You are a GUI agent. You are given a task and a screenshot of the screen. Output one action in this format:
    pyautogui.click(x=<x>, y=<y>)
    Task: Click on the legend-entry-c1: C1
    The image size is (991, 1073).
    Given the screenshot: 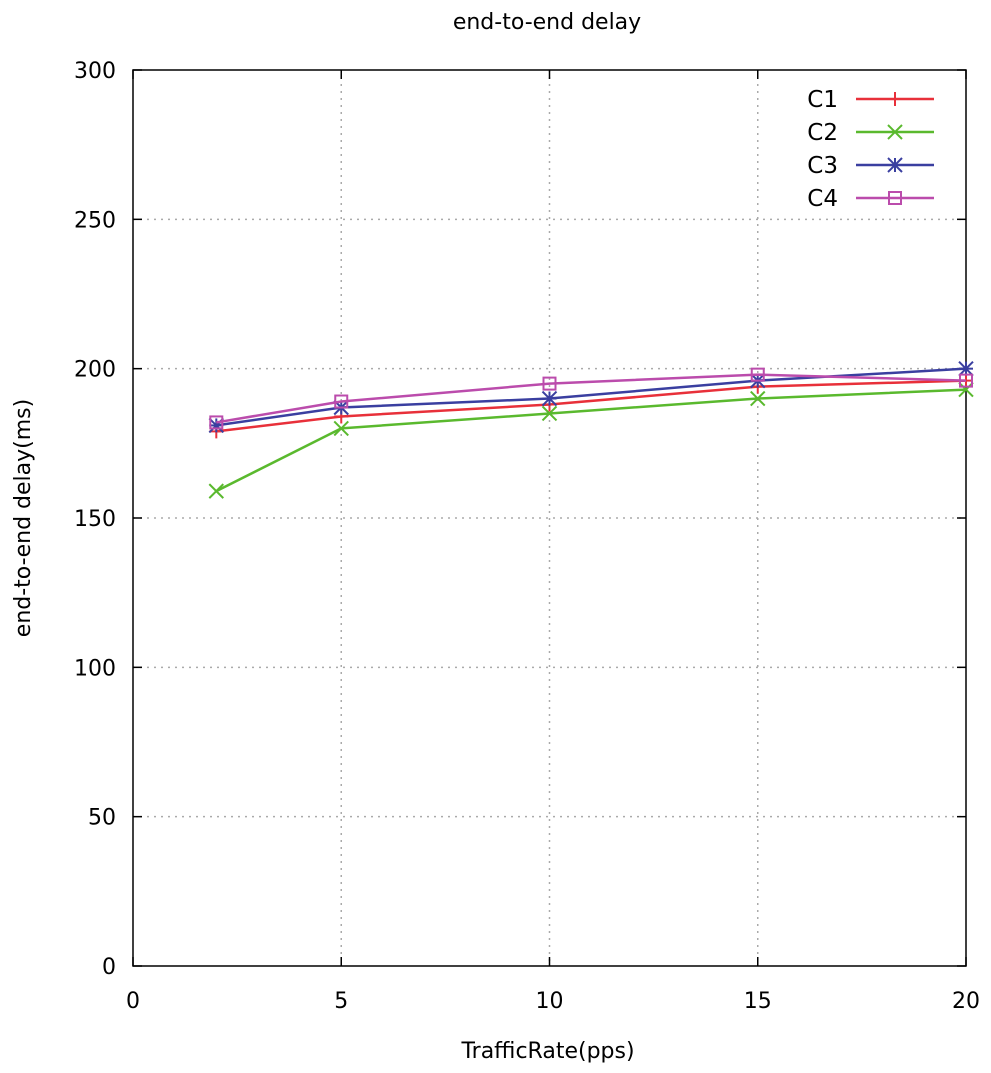 What is the action you would take?
    pyautogui.click(x=870, y=100)
    